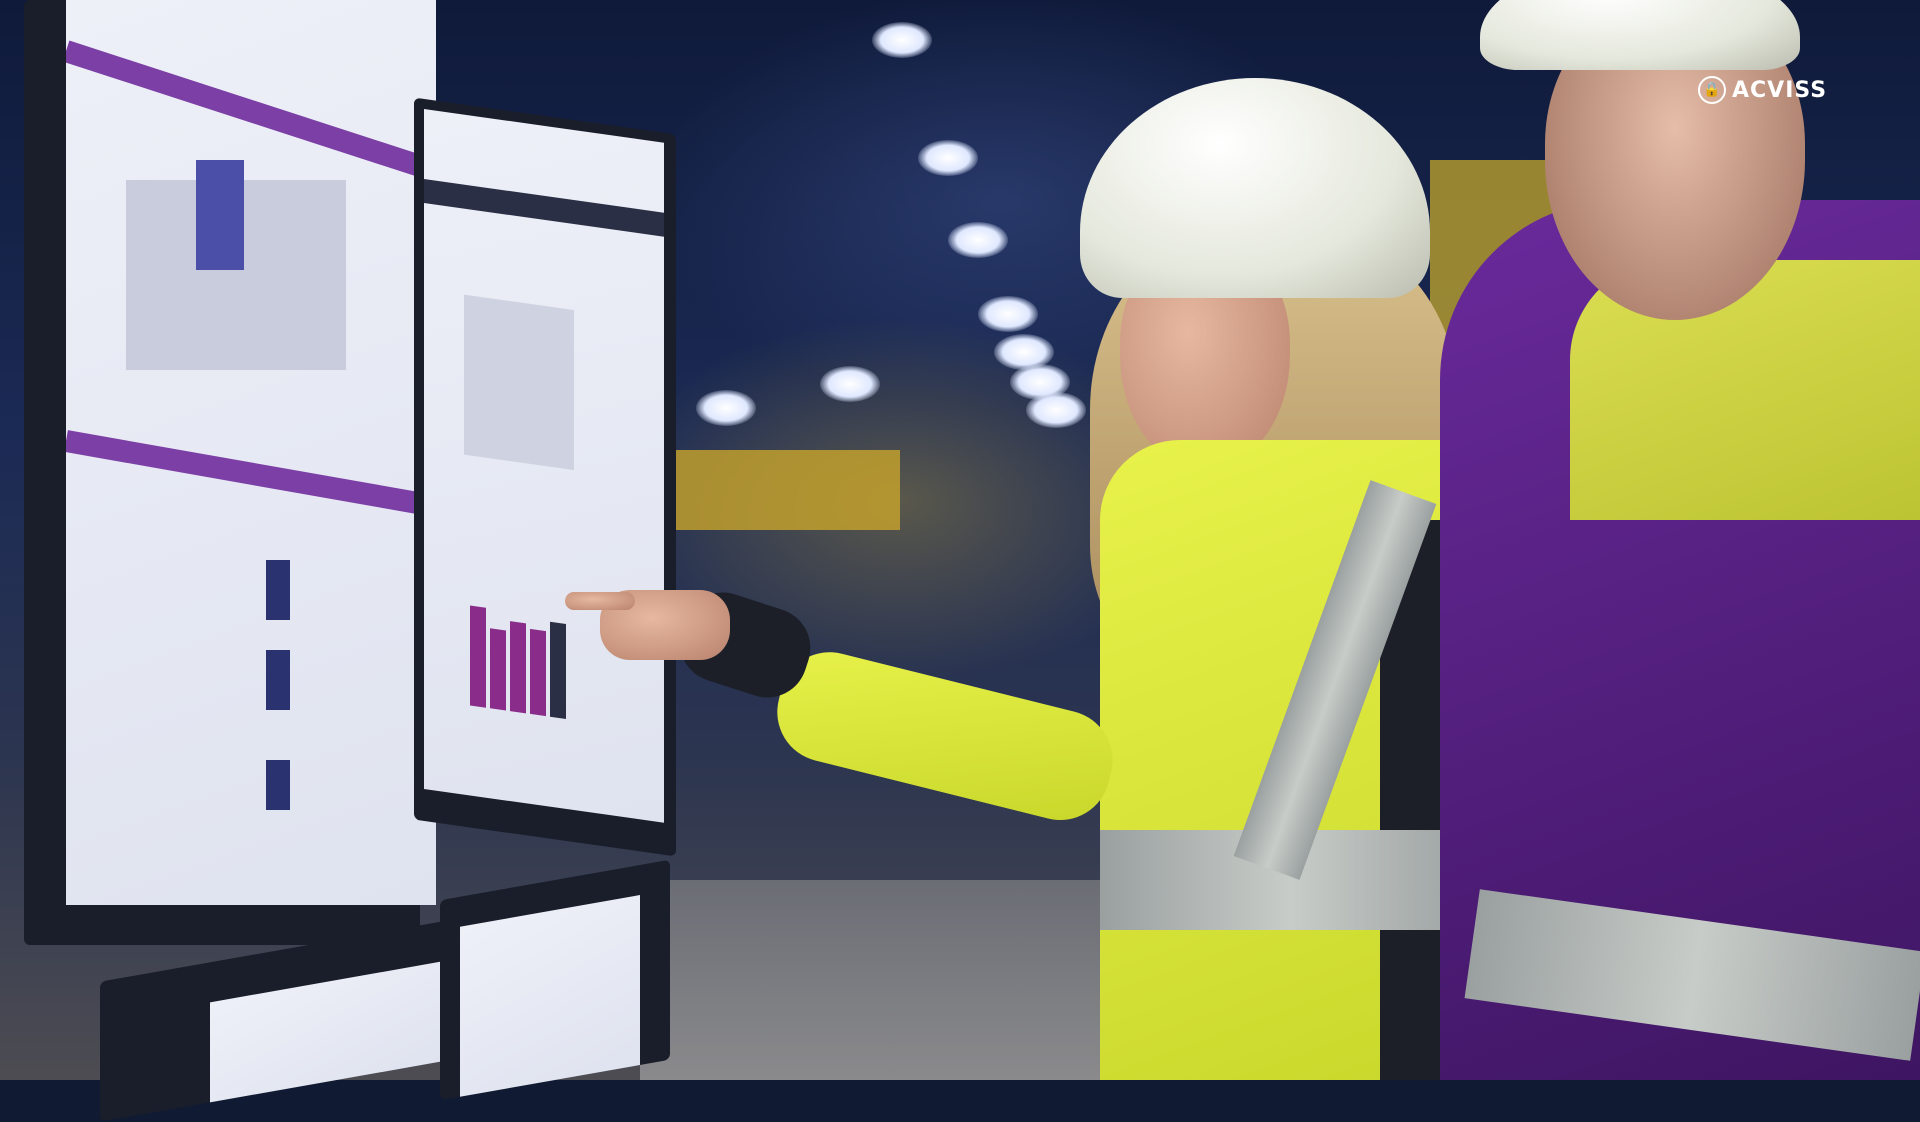 This screenshot has width=1920, height=1122. Describe the element at coordinates (1640, 35) in the screenshot. I see `man-hard-hat` at that location.